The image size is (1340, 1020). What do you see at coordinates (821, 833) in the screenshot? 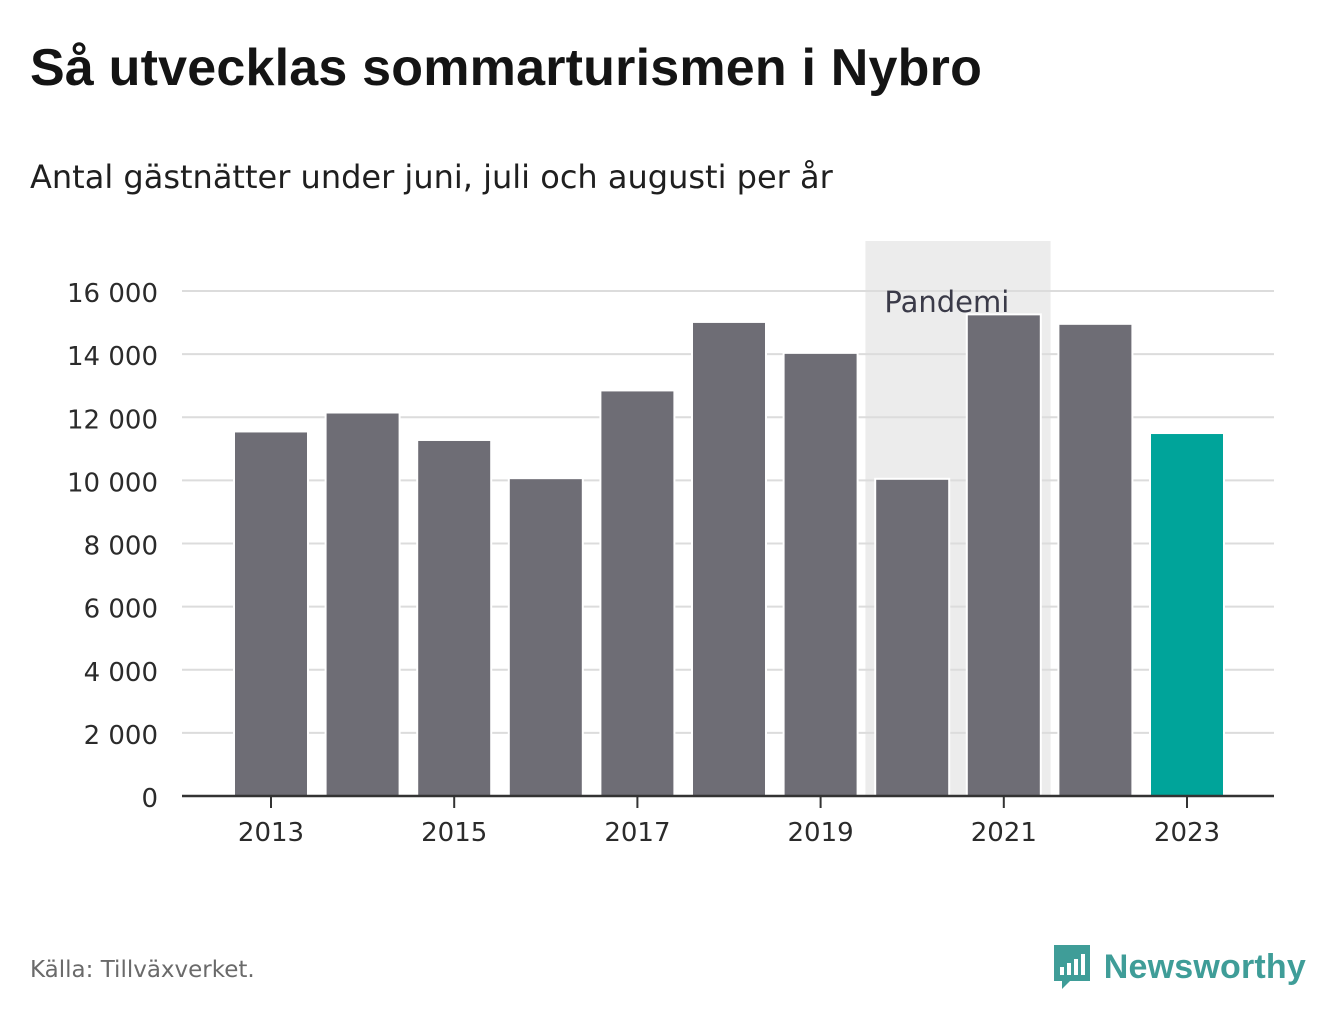
I see `x-tick-label: 2019` at bounding box center [821, 833].